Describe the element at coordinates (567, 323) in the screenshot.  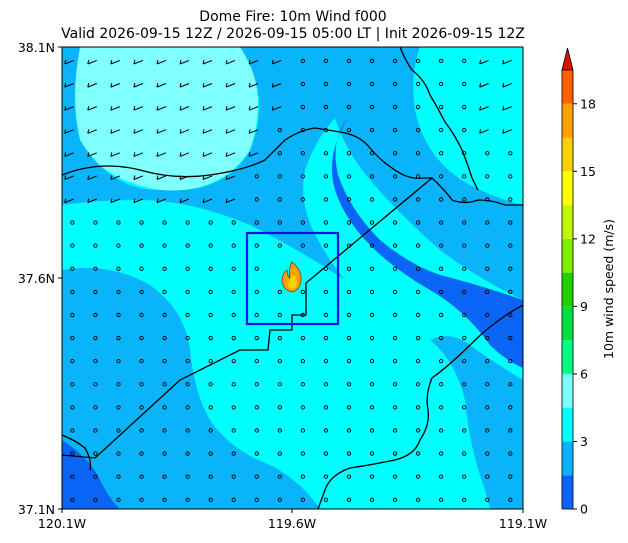
I see `colorbar-segment` at that location.